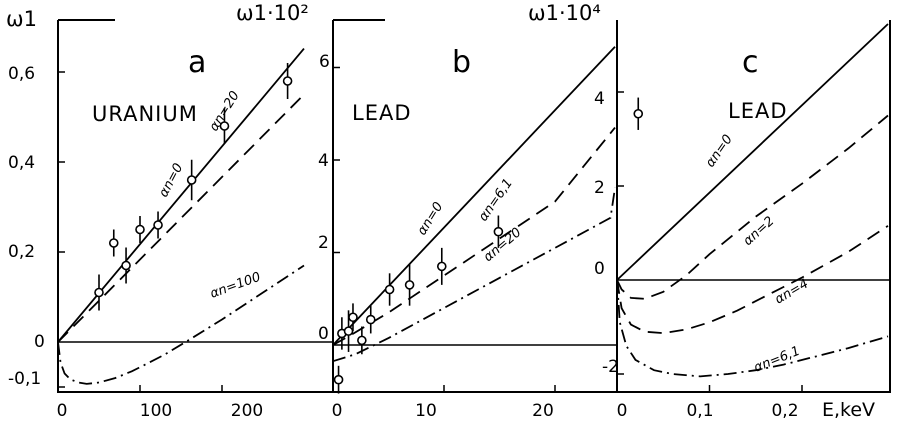  I want to click on panel-c-curve-n2, so click(752, 207).